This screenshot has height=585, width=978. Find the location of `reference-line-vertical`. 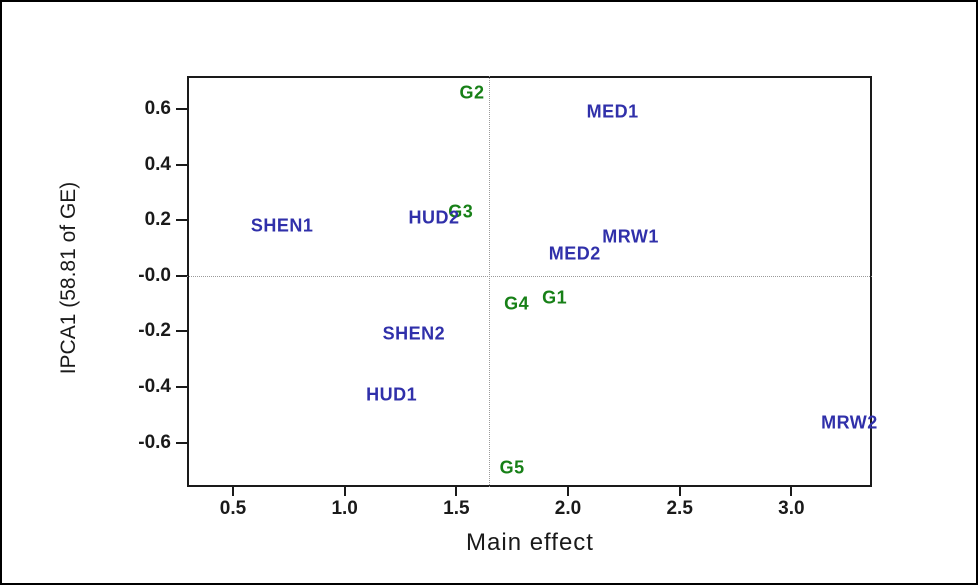

reference-line-vertical is located at coordinates (489, 281).